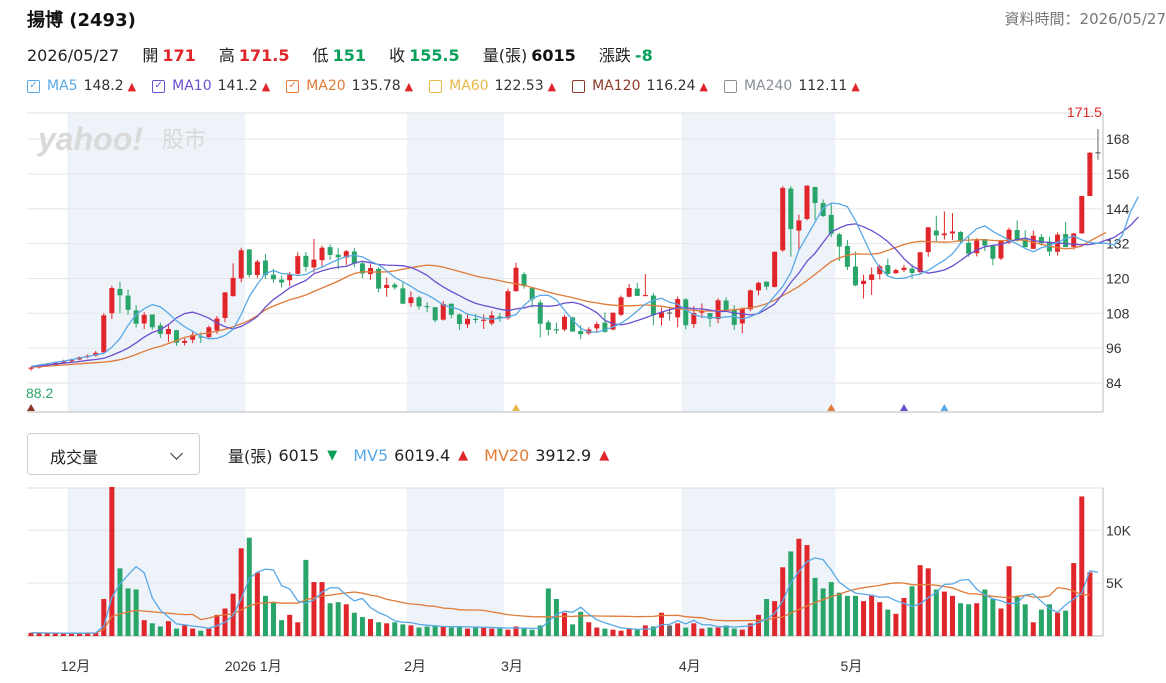 This screenshot has height=683, width=1166. I want to click on ma5-checkbox: ✓, so click(33, 86).